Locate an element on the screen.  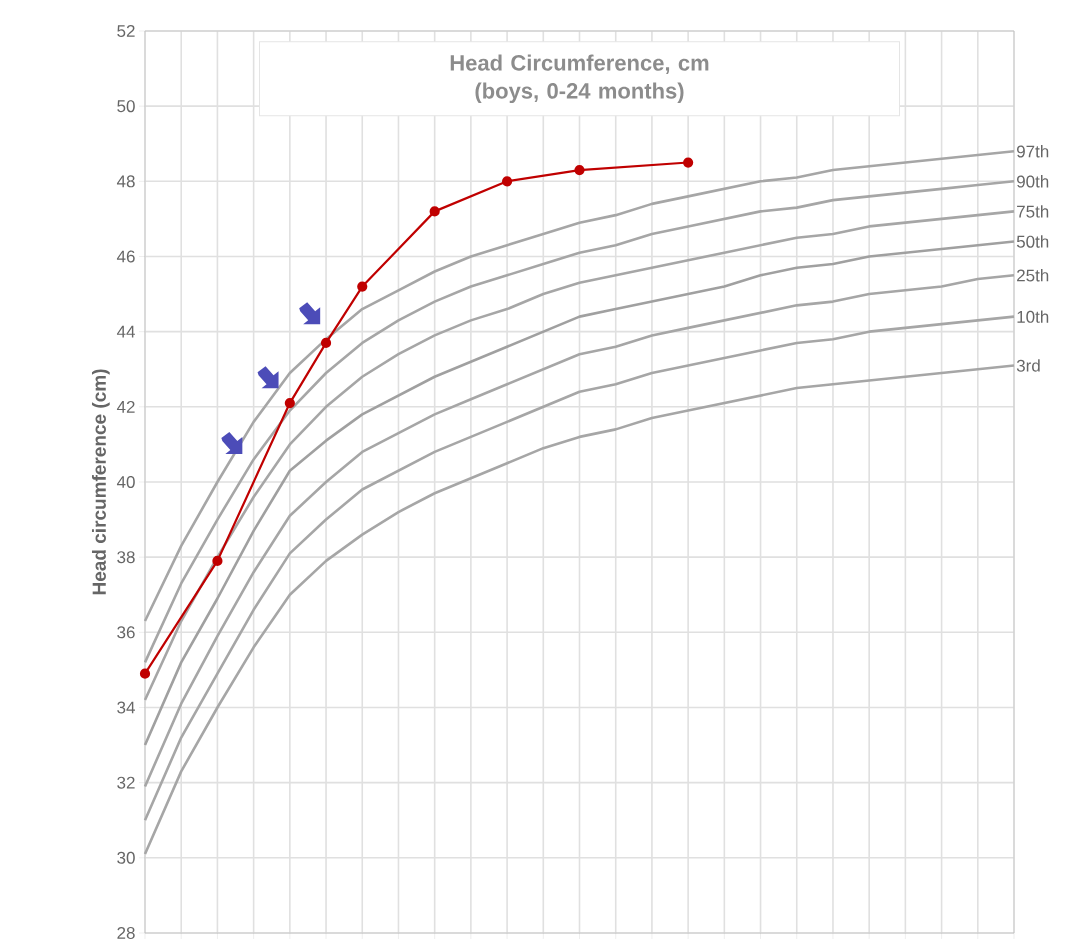
series-label: 25th is located at coordinates (1033, 275).